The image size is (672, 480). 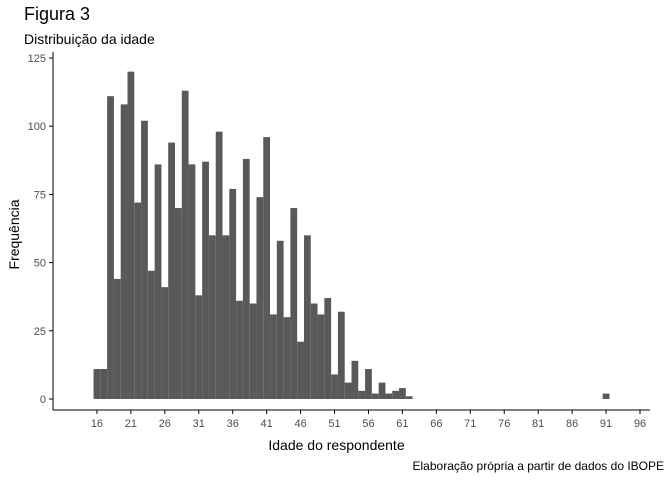 What do you see at coordinates (300, 424) in the screenshot?
I see `x-tick-label: 46` at bounding box center [300, 424].